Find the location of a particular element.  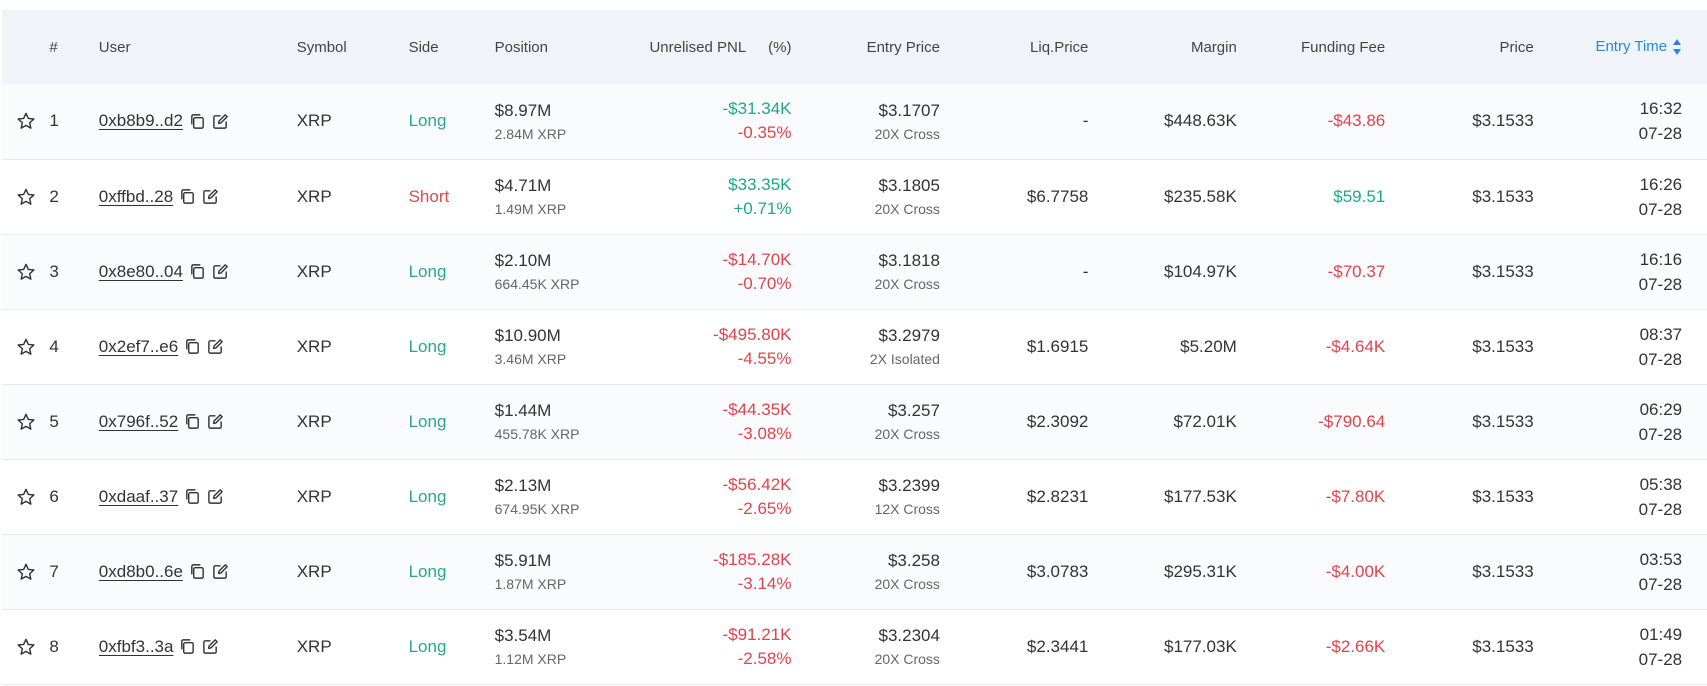

user-address-link: 0xb8b9..d2 is located at coordinates (140, 121).